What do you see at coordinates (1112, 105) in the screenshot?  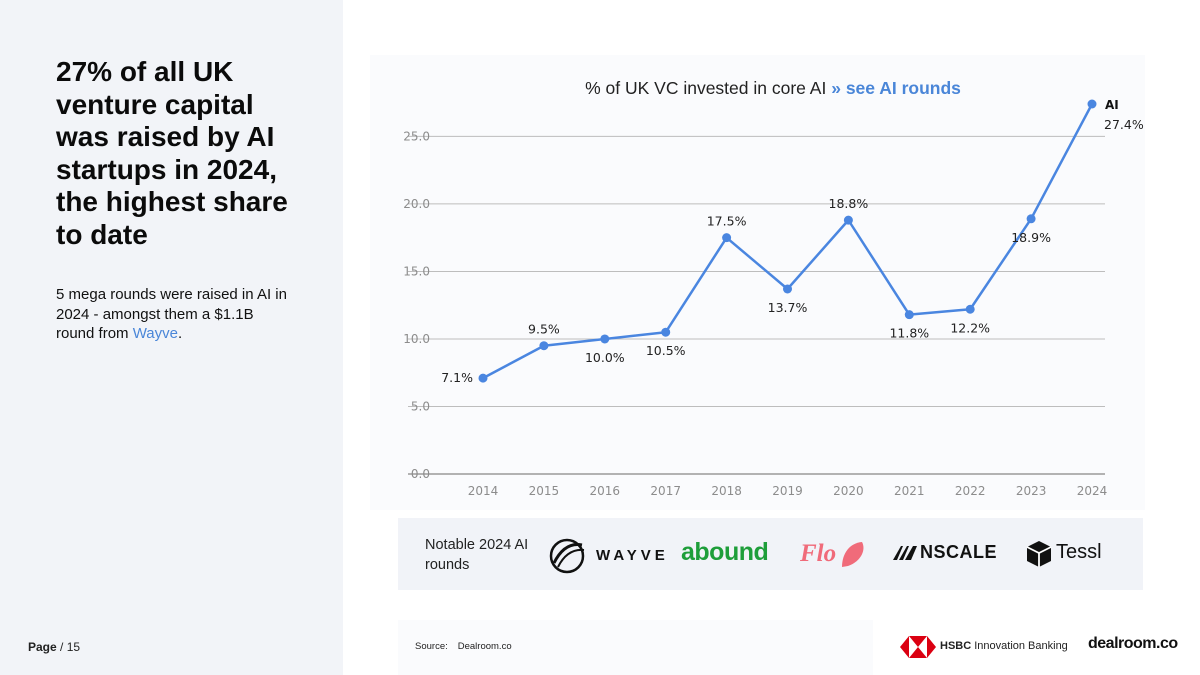 I see `series-name-label: AI` at bounding box center [1112, 105].